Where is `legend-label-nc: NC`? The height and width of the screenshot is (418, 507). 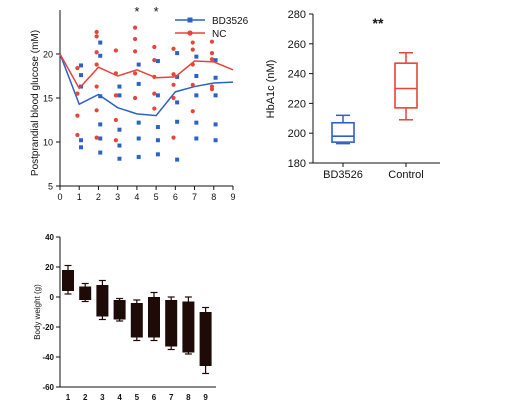
legend-label-nc: NC is located at coordinates (219, 34).